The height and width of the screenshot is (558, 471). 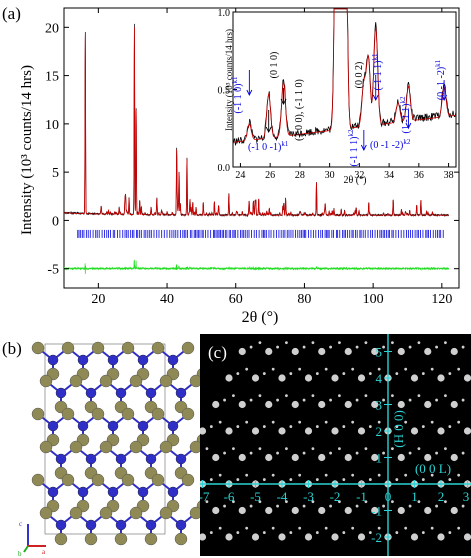 I want to click on annotation-arrowhead, so click(x=268, y=130).